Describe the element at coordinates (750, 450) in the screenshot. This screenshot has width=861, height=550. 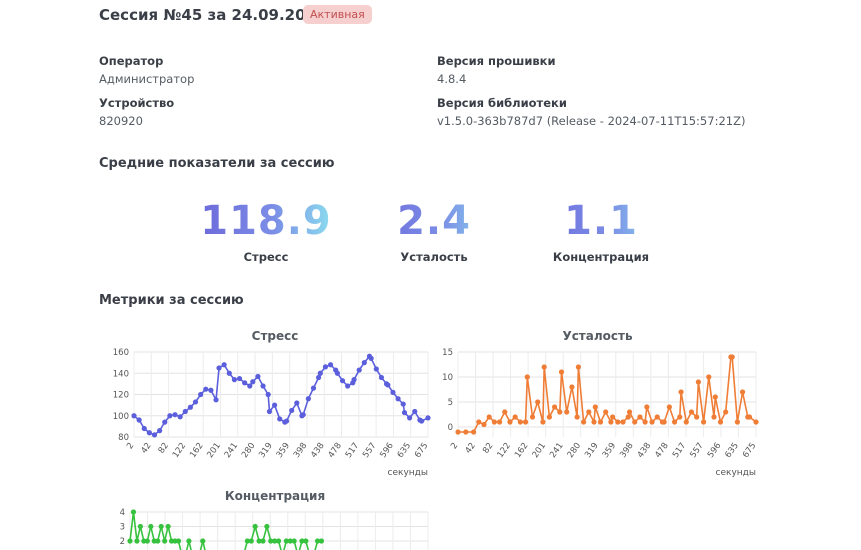
I see `x-tick-label: 675` at that location.